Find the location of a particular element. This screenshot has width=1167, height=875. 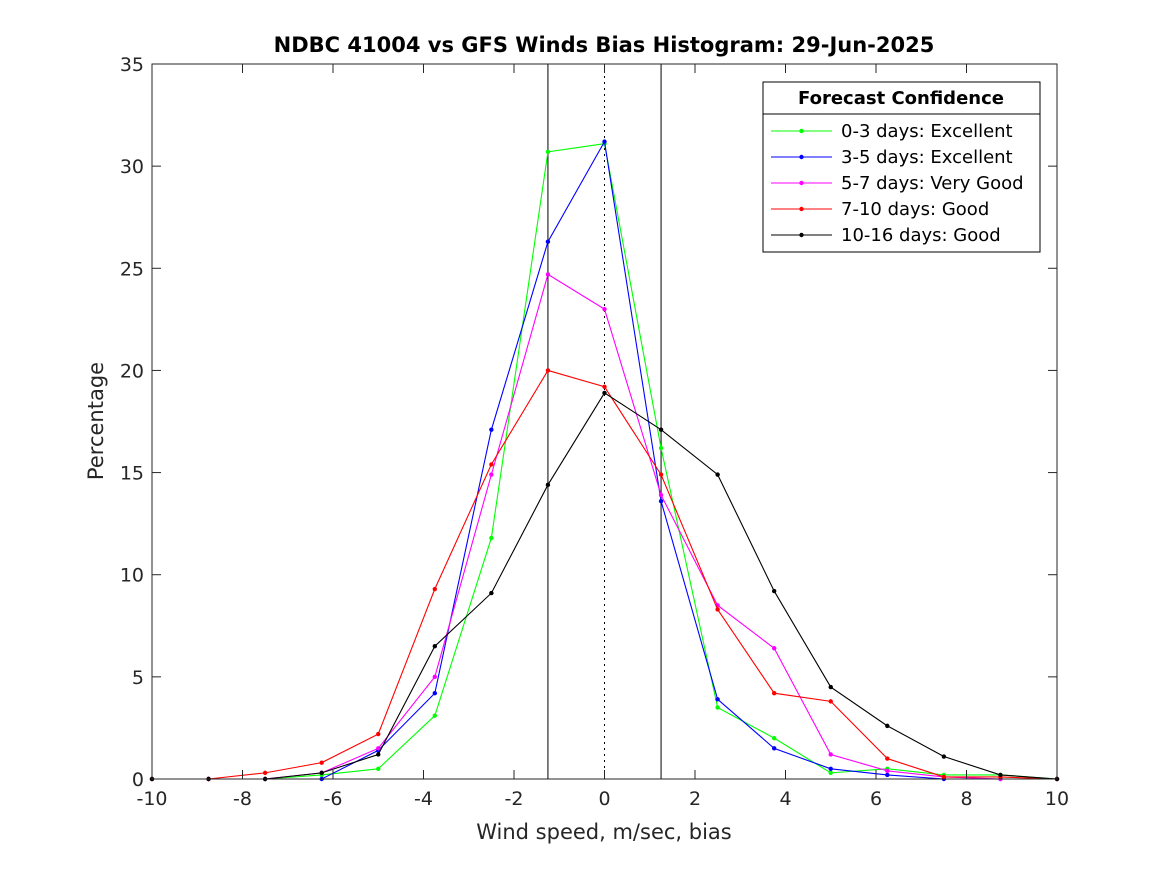

legend-item: 0-3 days: Excellent is located at coordinates (892, 131).